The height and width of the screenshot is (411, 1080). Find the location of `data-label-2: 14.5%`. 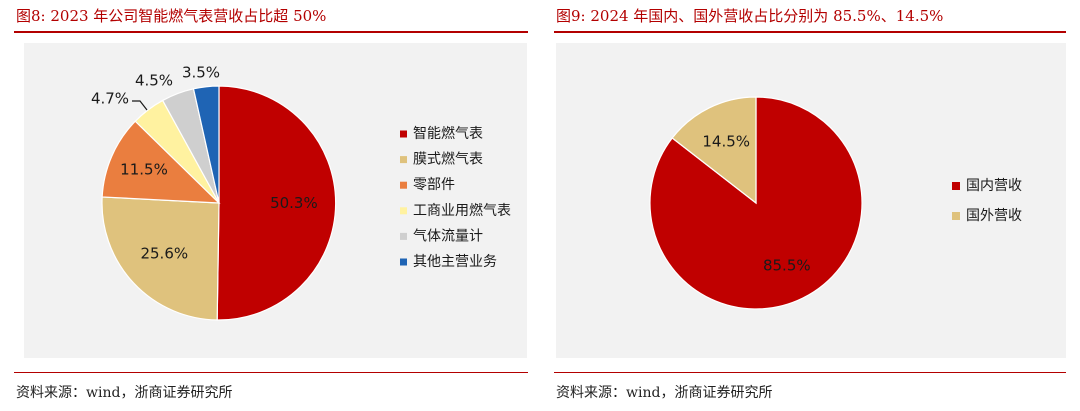

data-label-2: 14.5% is located at coordinates (726, 142).